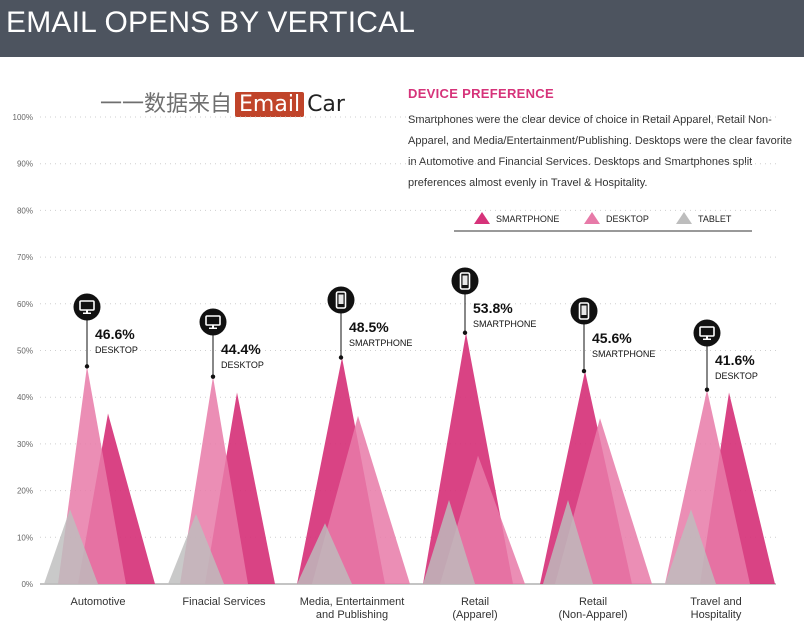 This screenshot has width=804, height=631. What do you see at coordinates (715, 219) in the screenshot?
I see `legend-tablet-label: TABLET` at bounding box center [715, 219].